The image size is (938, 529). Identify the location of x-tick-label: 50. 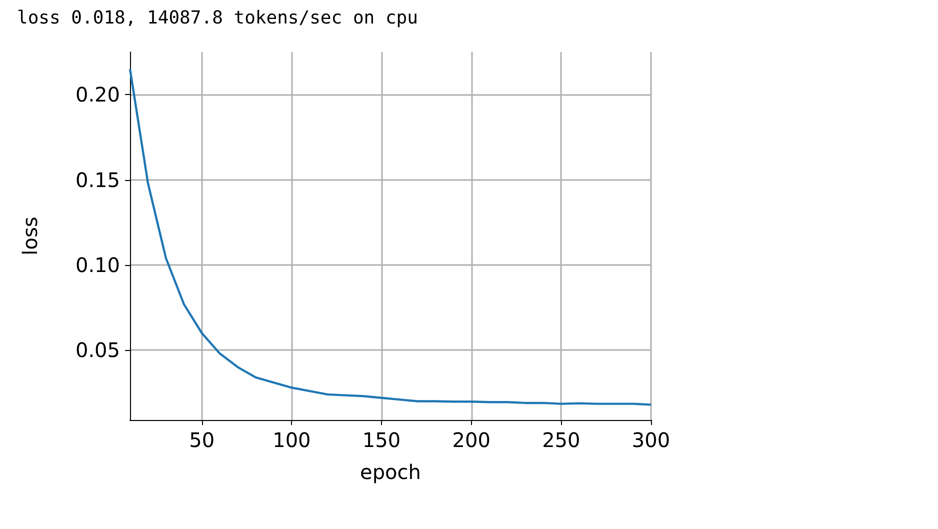
(202, 440).